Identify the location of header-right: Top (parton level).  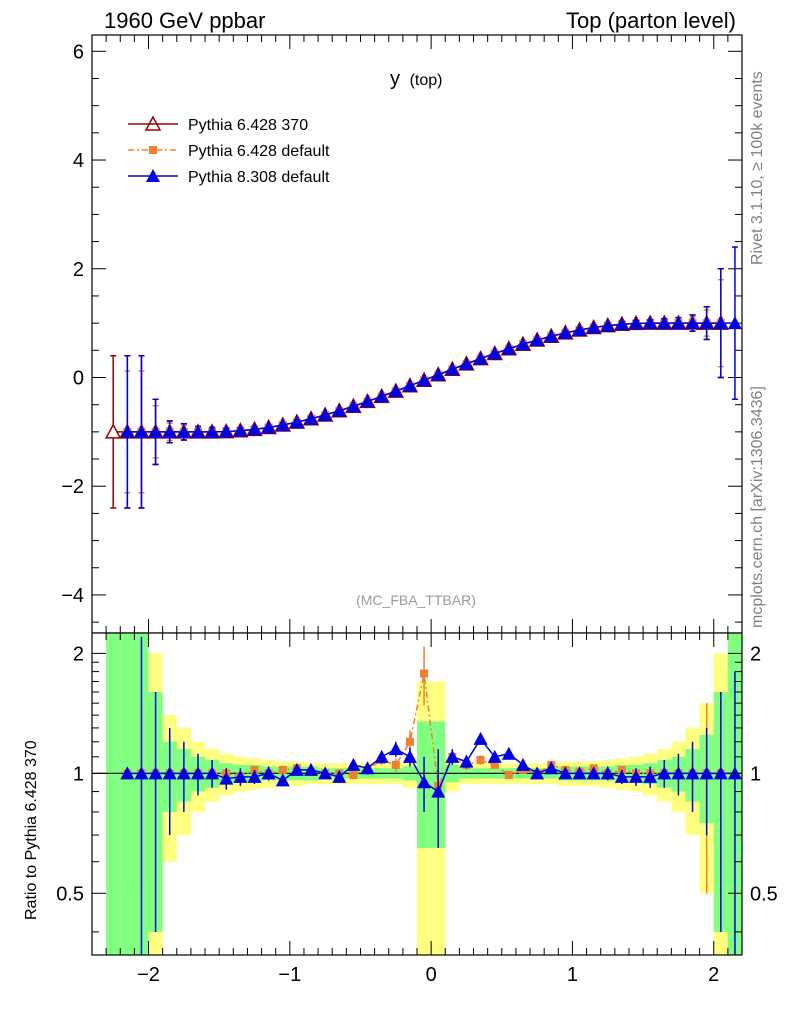
(651, 20).